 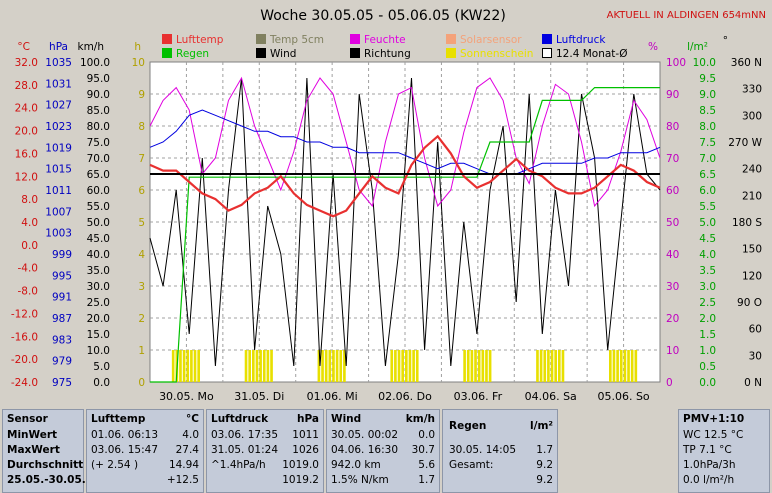 I want to click on wind-min-val: 0.0, so click(x=426, y=435).